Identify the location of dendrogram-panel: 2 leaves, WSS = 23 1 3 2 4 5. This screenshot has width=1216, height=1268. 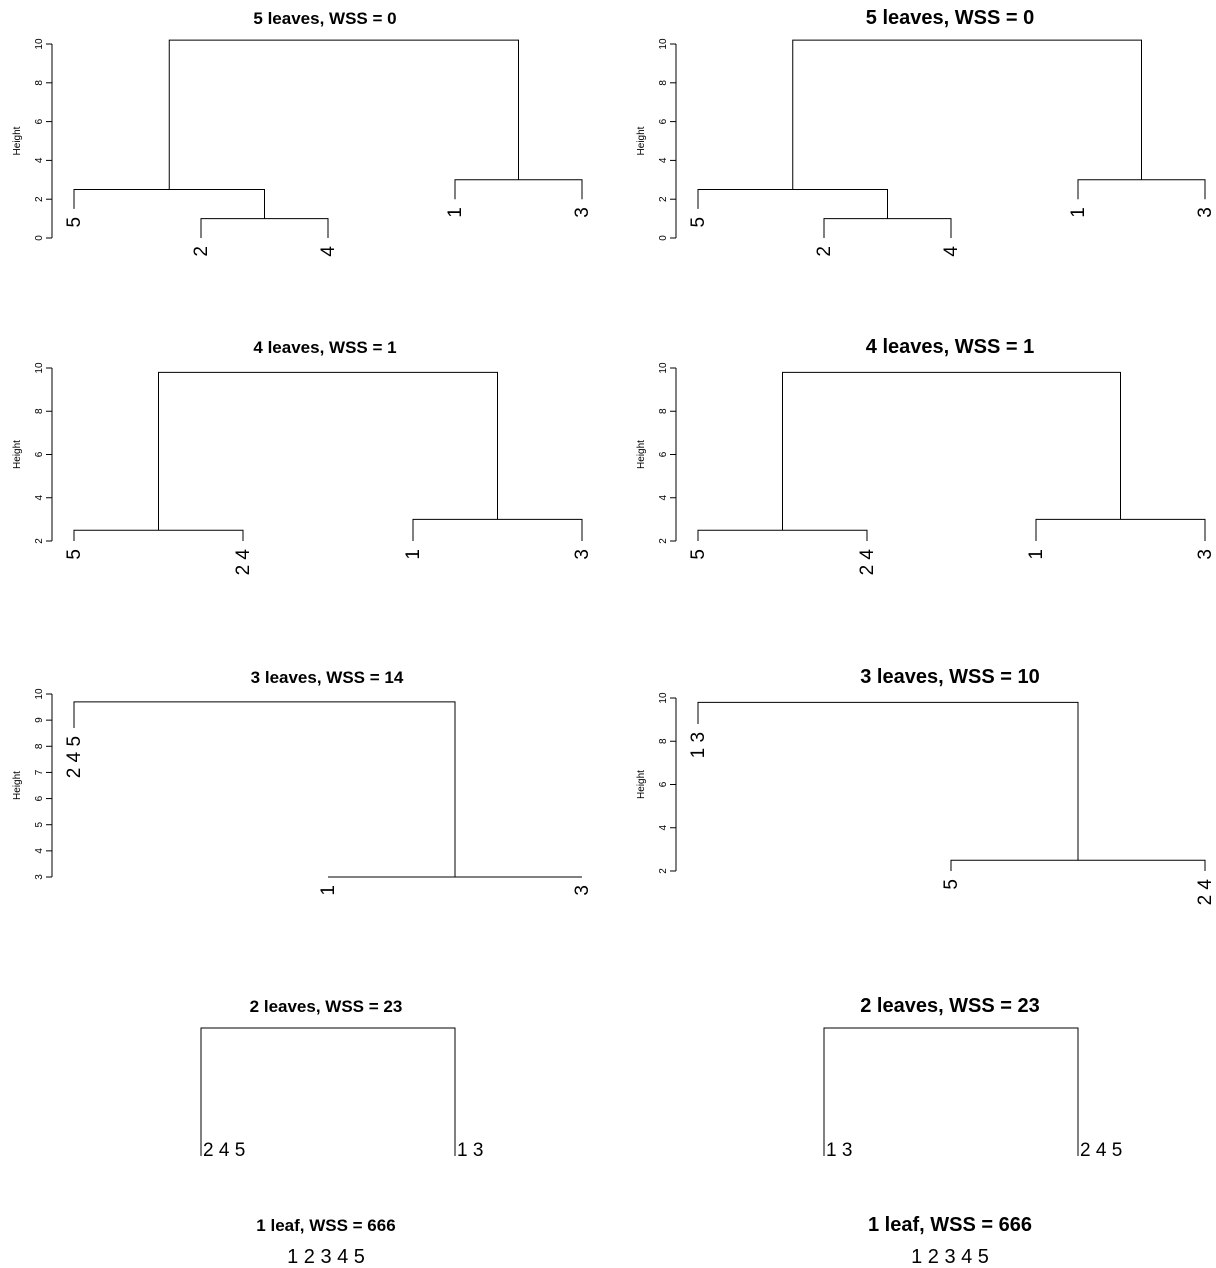
(972, 1078).